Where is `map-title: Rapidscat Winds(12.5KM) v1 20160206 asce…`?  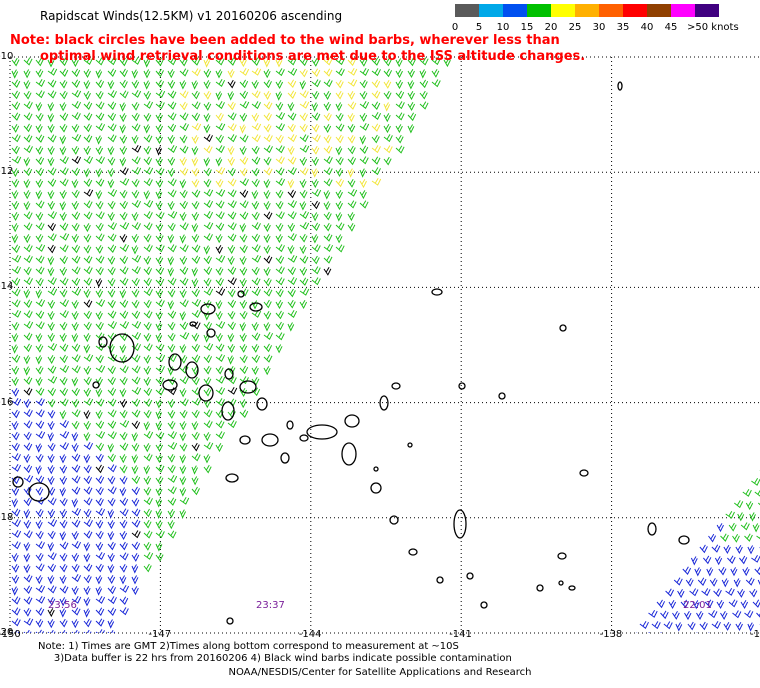 map-title: Rapidscat Winds(12.5KM) v1 20160206 asce… is located at coordinates (191, 16).